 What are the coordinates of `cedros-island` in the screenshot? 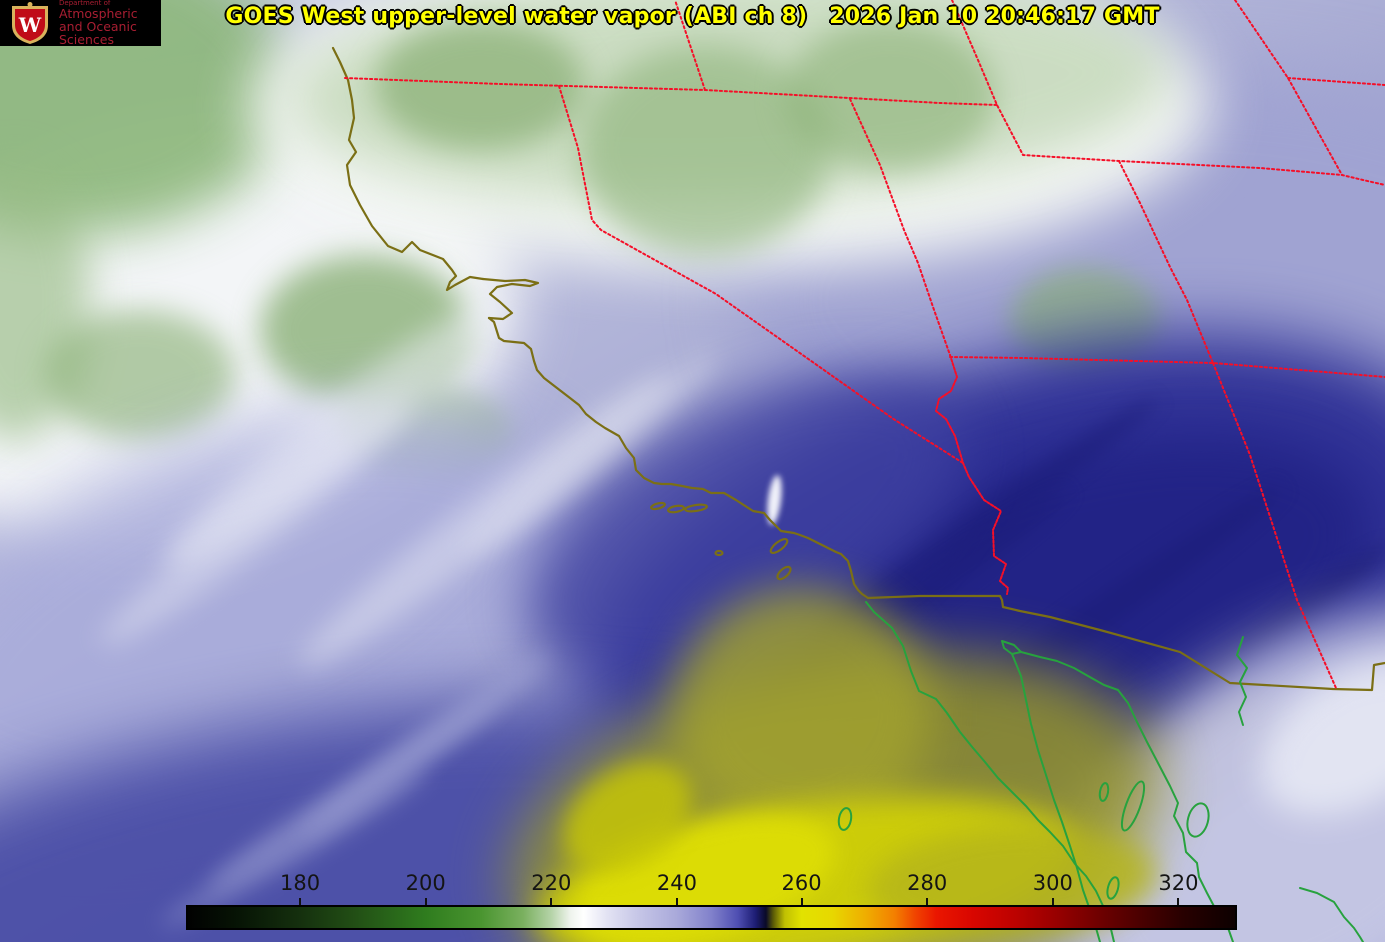 It's located at (845, 819).